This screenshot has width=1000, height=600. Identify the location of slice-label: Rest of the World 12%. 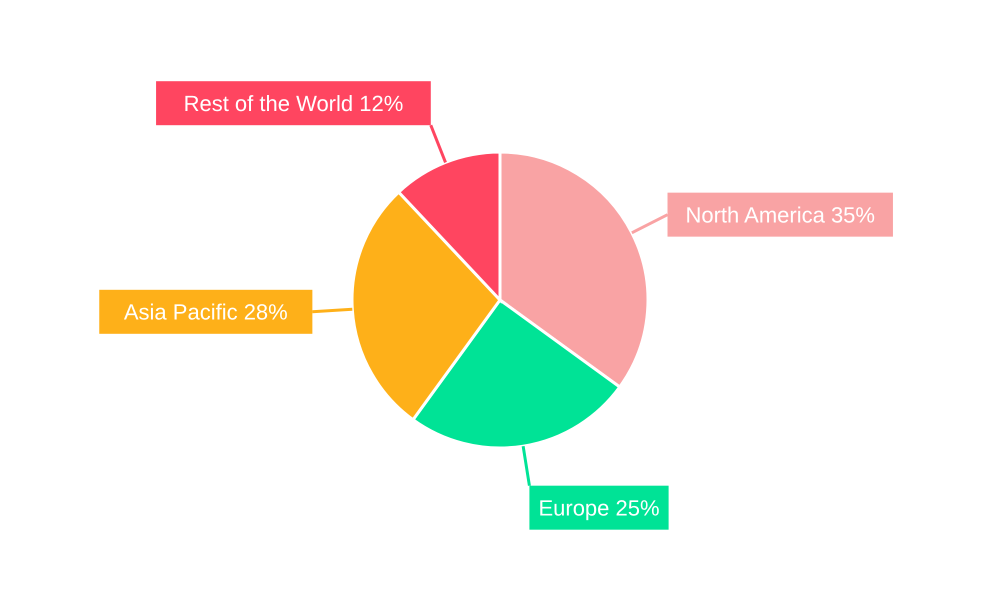
(294, 103).